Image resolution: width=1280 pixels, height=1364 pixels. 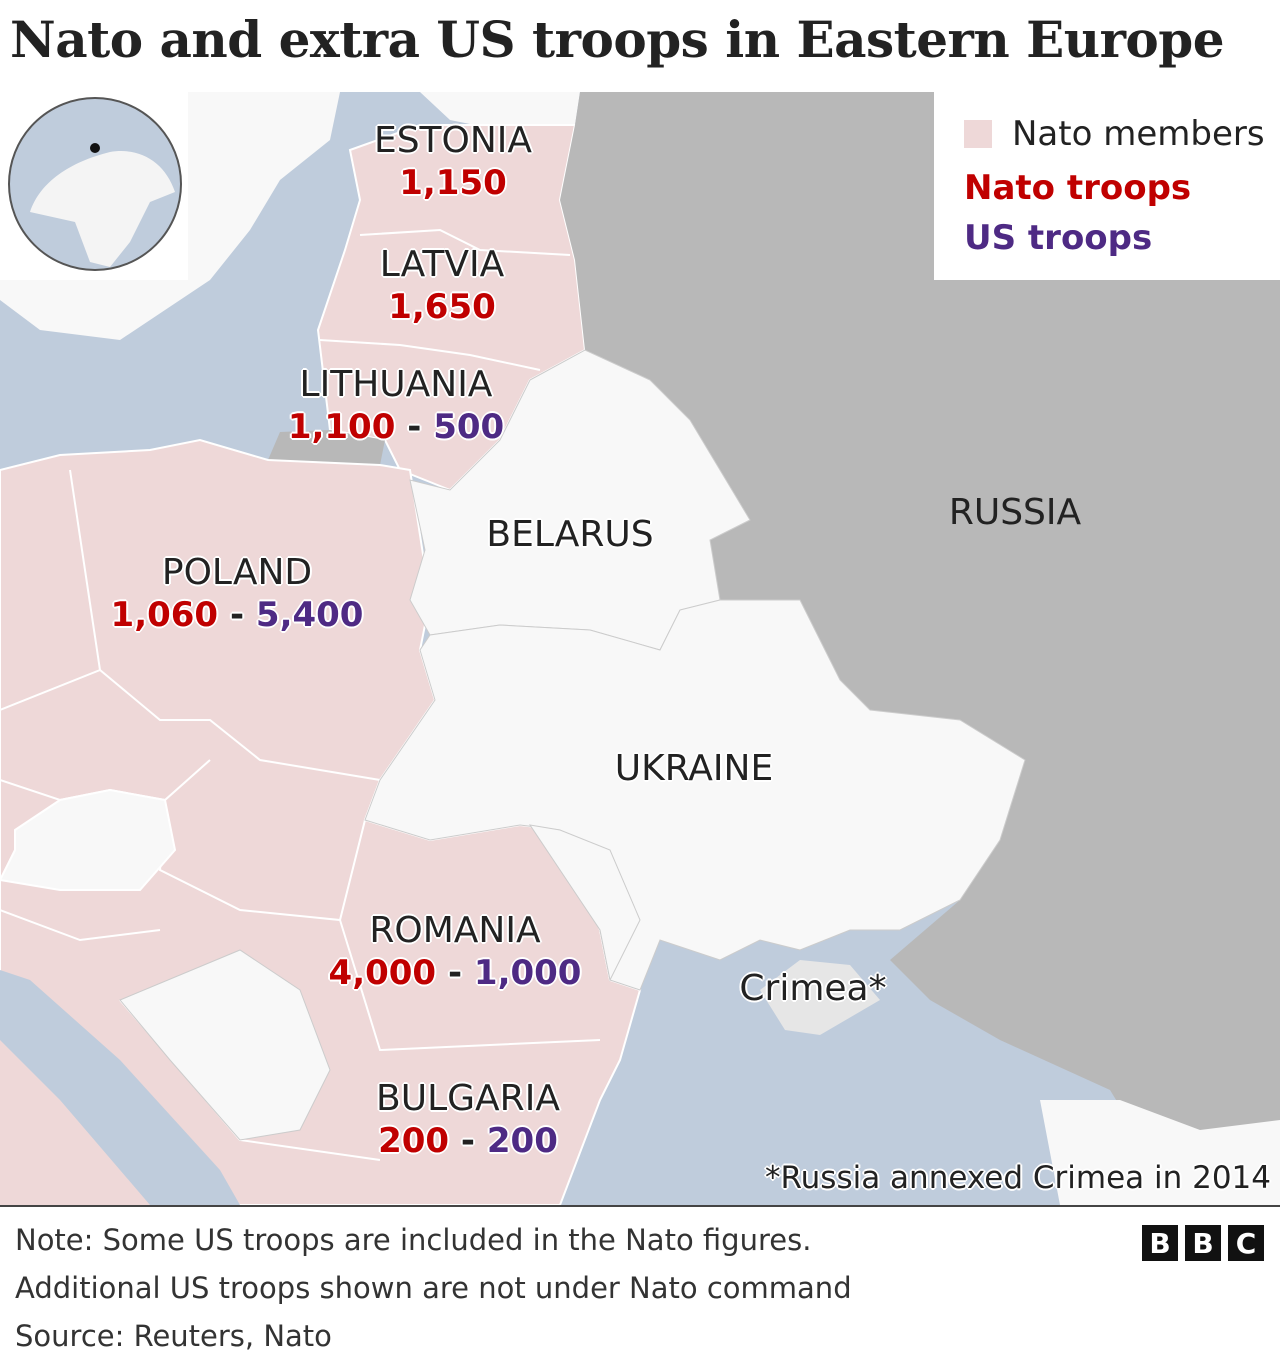 What do you see at coordinates (382, 973) in the screenshot?
I see `nato-troops-value: 4,000` at bounding box center [382, 973].